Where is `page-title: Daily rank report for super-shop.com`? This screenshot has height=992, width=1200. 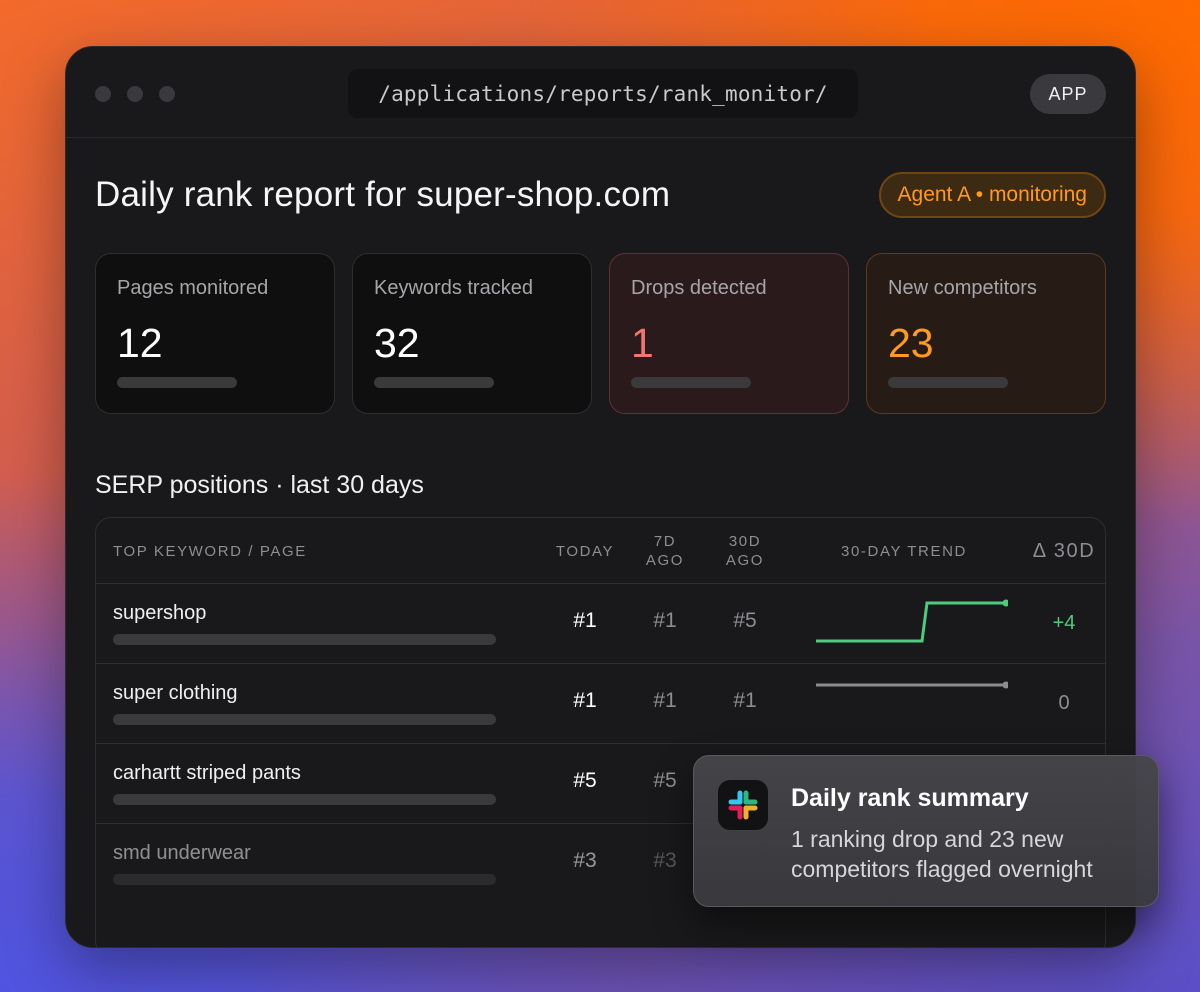
page-title: Daily rank report for super-shop.com is located at coordinates (383, 194).